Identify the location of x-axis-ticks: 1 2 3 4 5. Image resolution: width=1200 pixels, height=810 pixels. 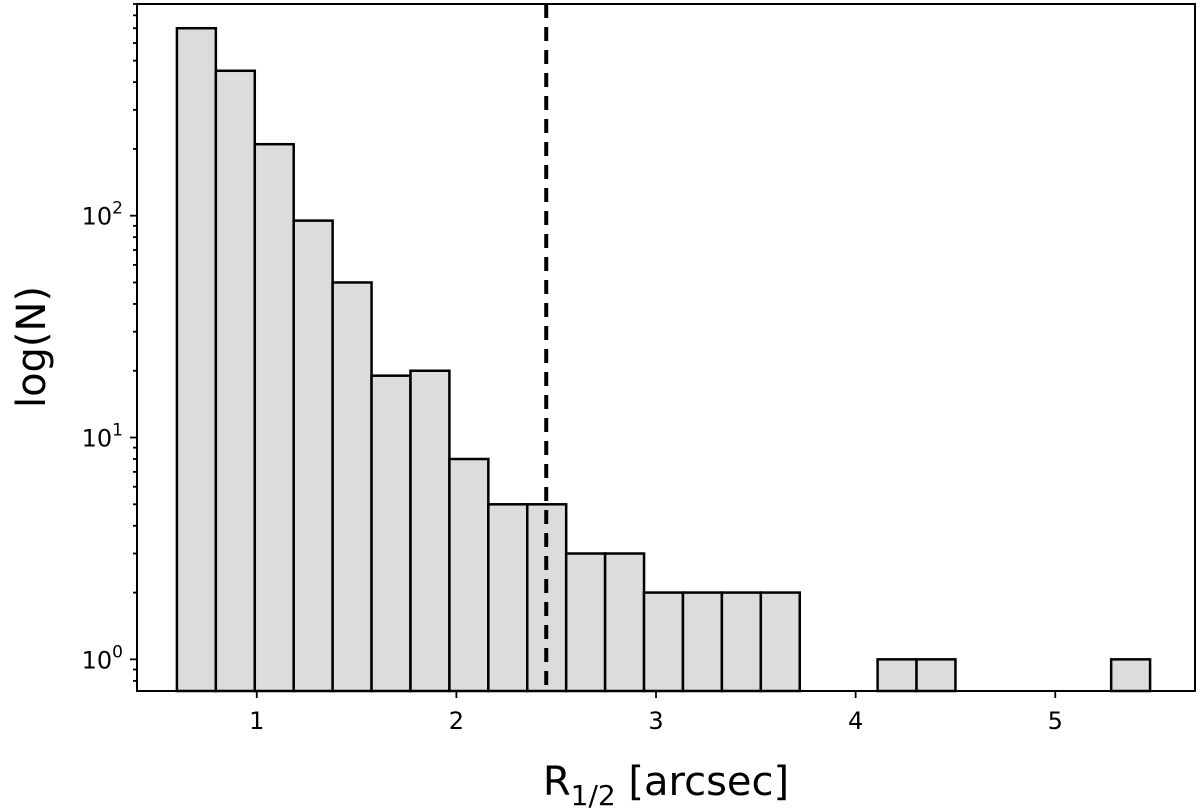
(656, 713).